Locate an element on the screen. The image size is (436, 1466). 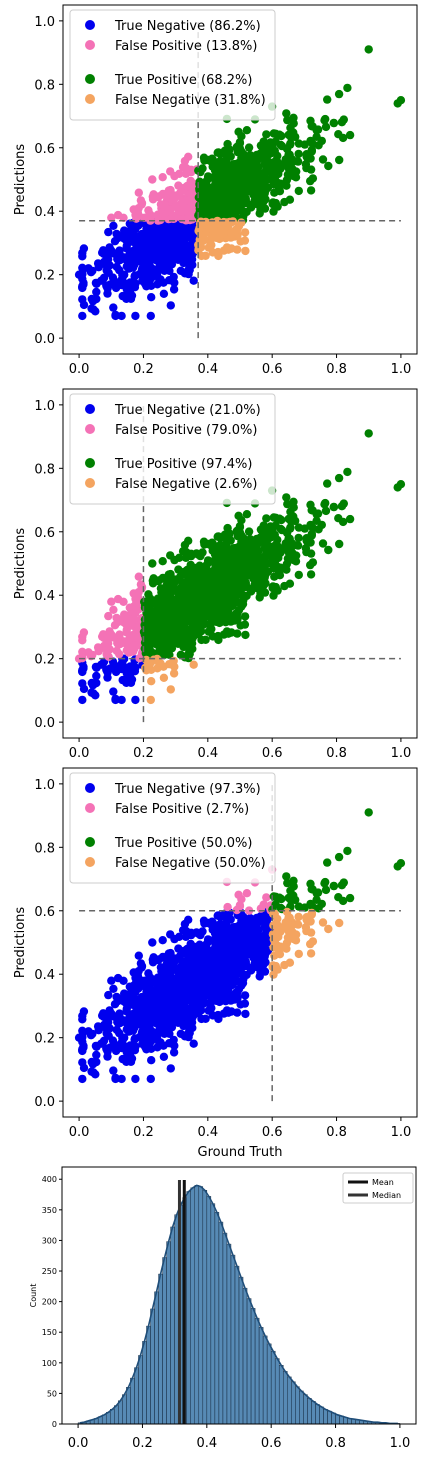
points-fn is located at coordinates (306, 943).